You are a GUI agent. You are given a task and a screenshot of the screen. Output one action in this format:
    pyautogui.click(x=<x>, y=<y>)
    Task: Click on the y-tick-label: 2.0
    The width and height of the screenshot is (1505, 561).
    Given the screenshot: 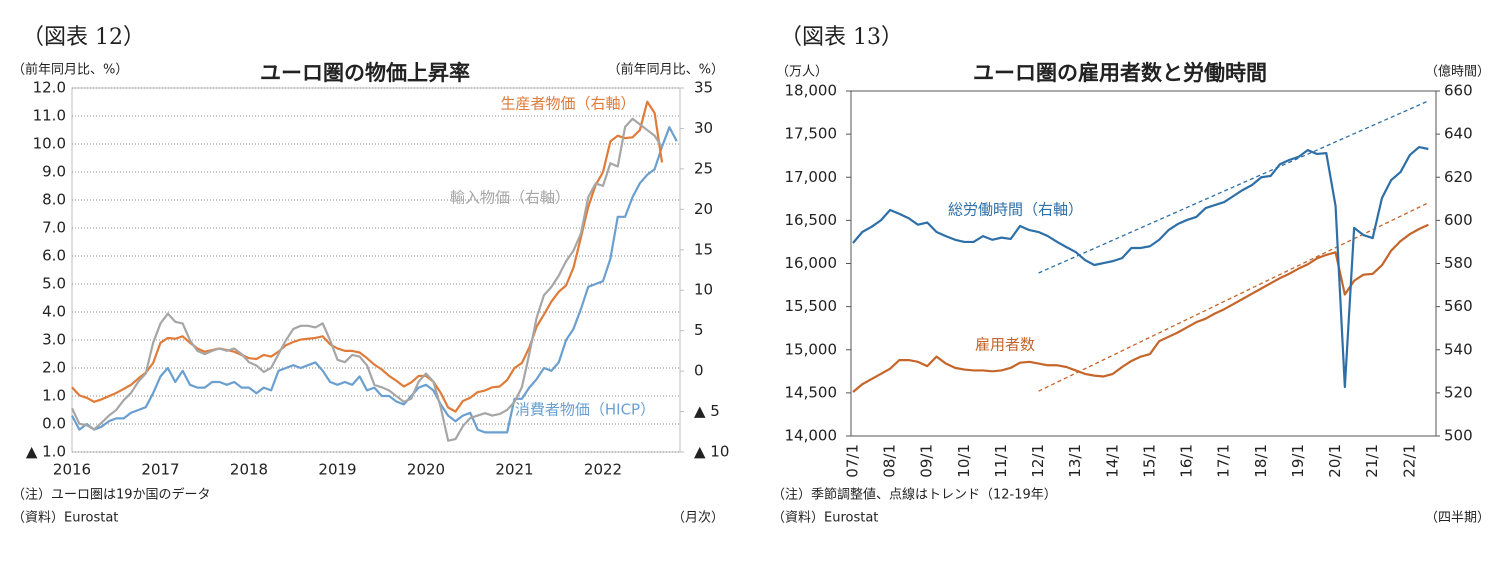 What is the action you would take?
    pyautogui.click(x=54, y=368)
    